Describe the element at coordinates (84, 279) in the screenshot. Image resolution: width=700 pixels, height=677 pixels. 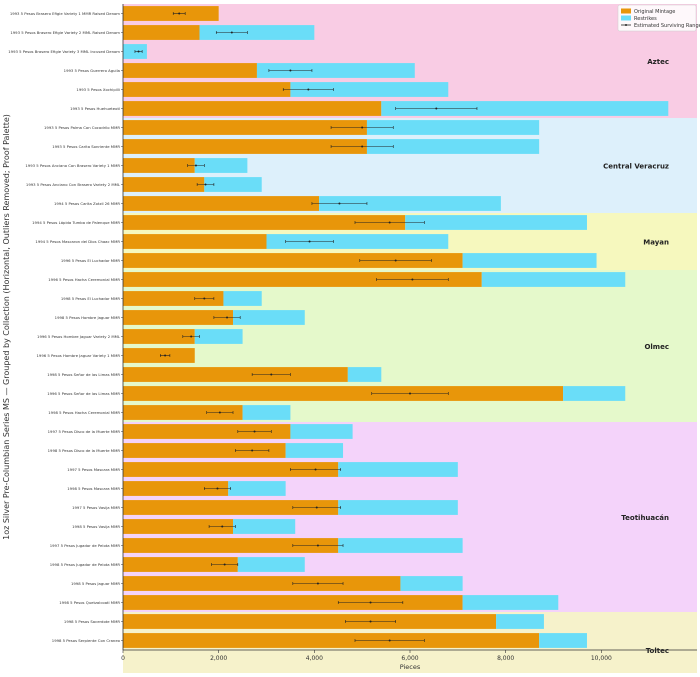
I see `category-label: 1996 5 Pesos Hacha Ceremonial MMR` at that location.